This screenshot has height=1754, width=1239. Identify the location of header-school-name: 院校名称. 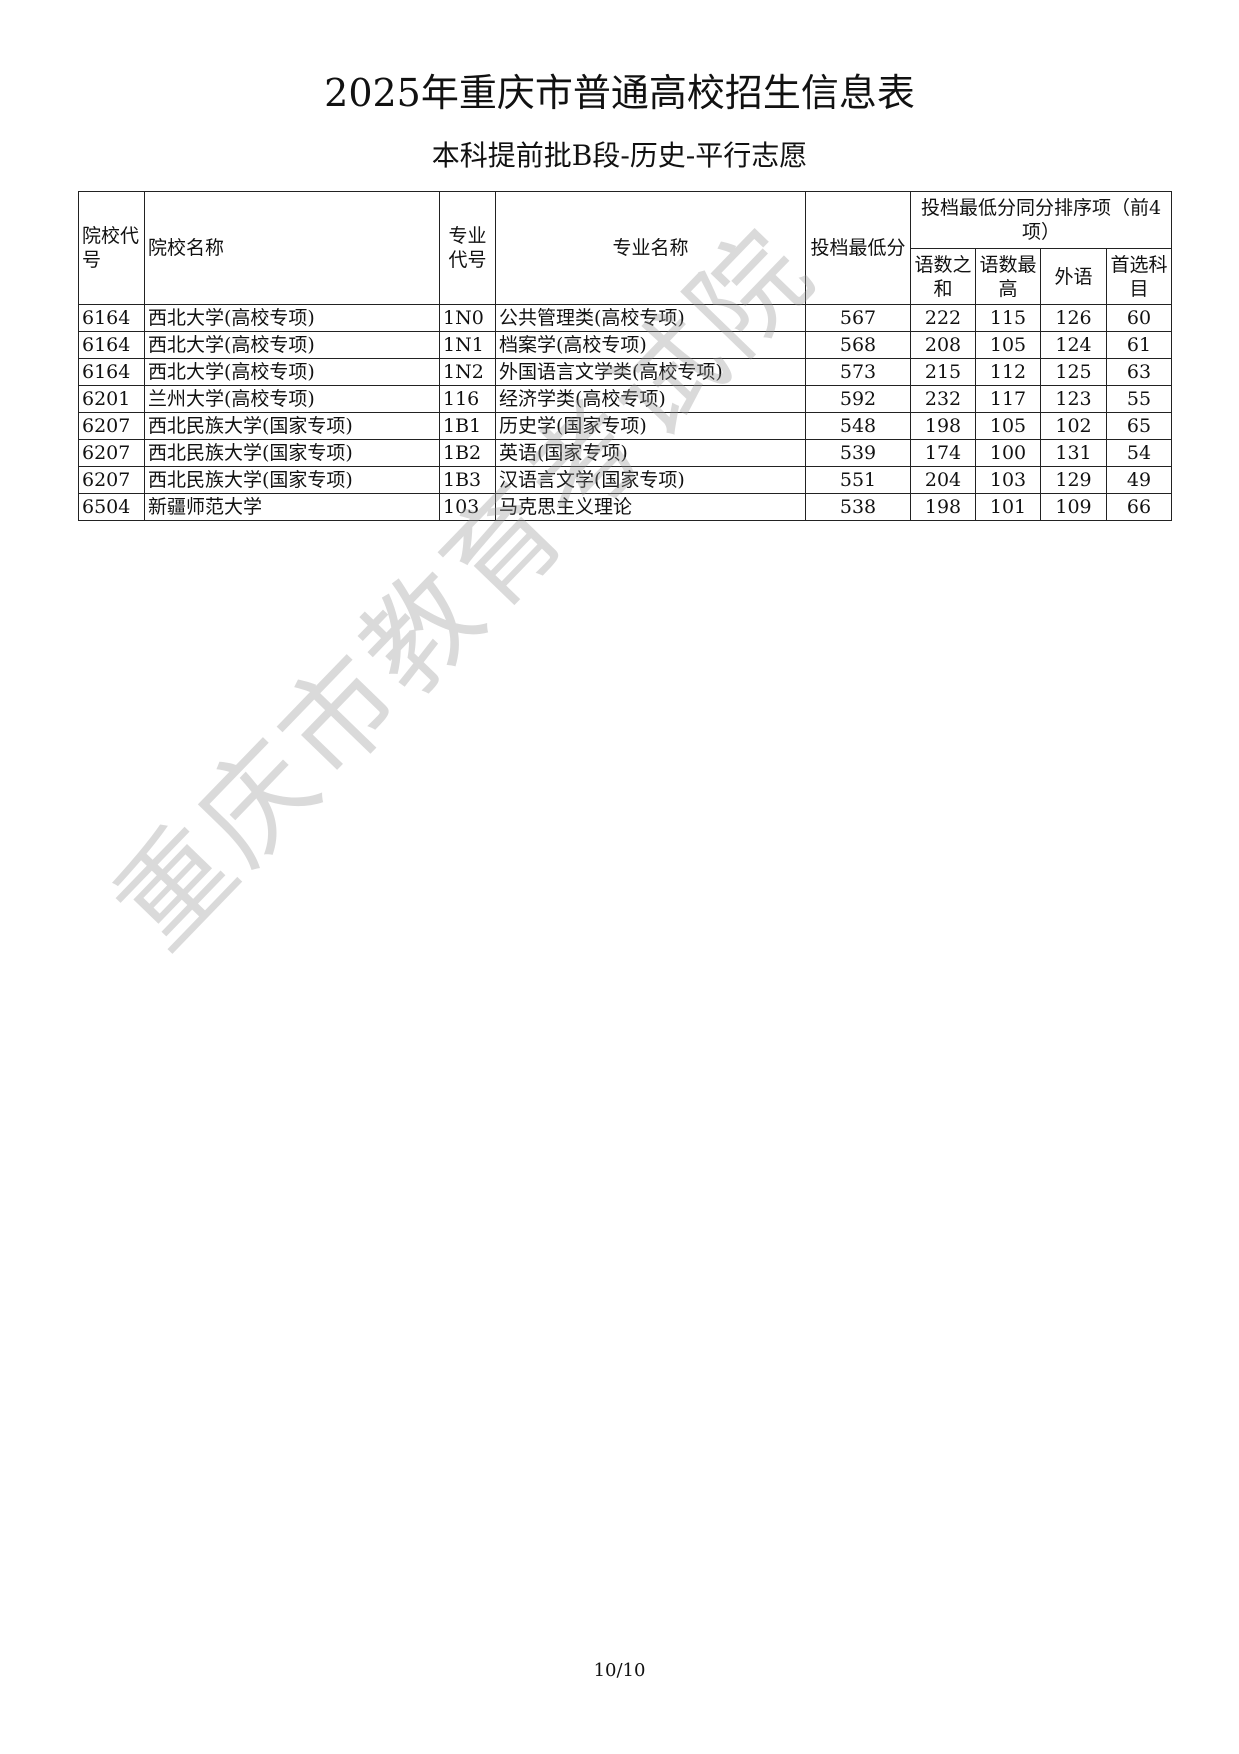
(292, 248).